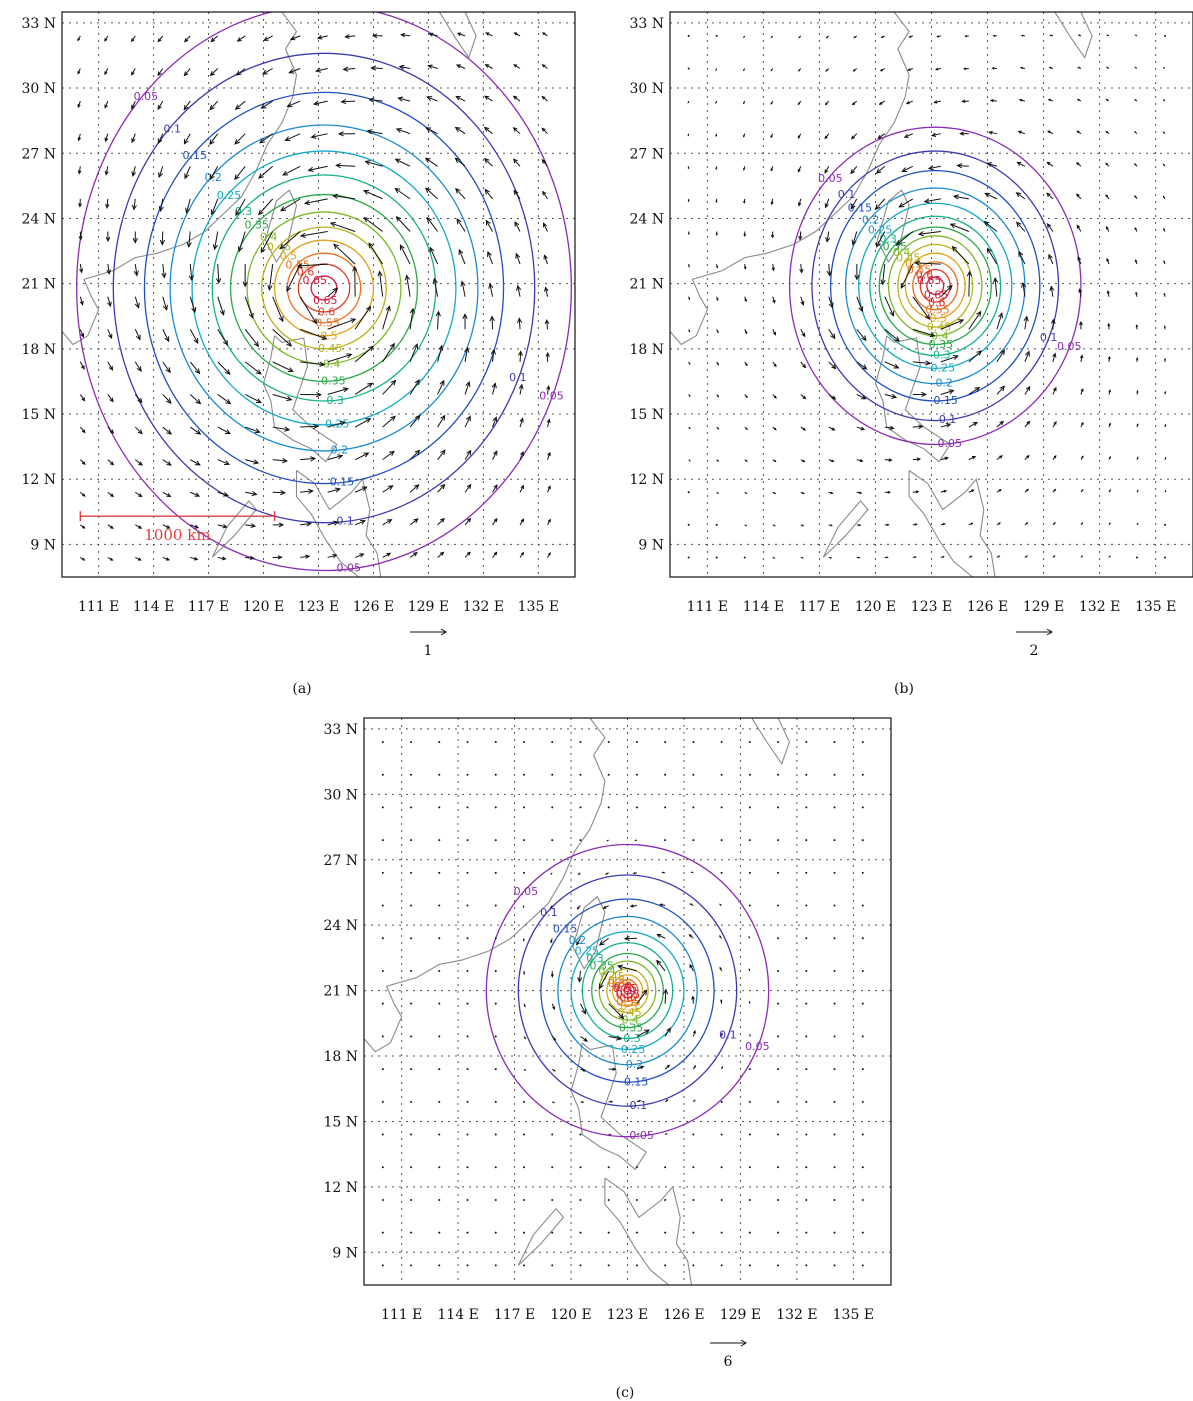 The height and width of the screenshot is (1401, 1193). What do you see at coordinates (935, 286) in the screenshot?
I see `contour-0.5` at bounding box center [935, 286].